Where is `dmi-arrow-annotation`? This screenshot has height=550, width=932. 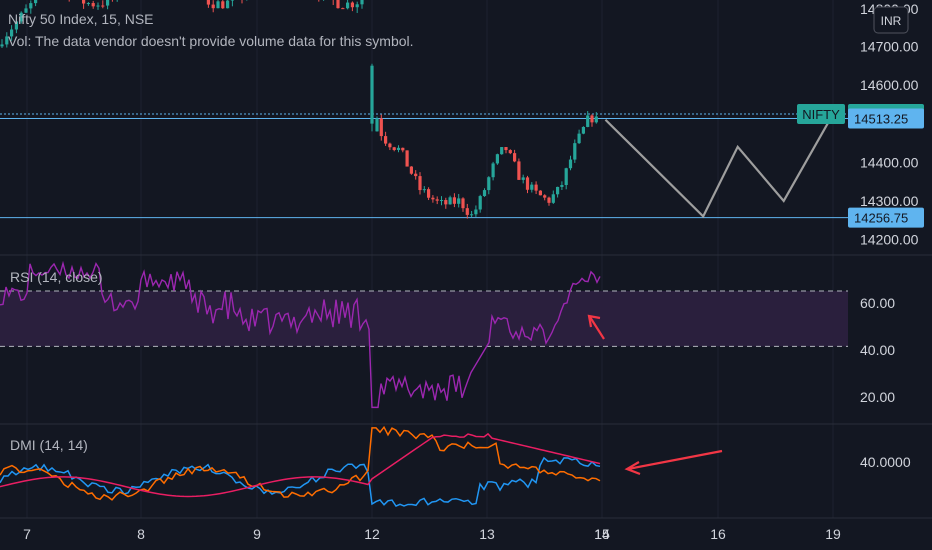
dmi-arrow-annotation is located at coordinates (673, 462).